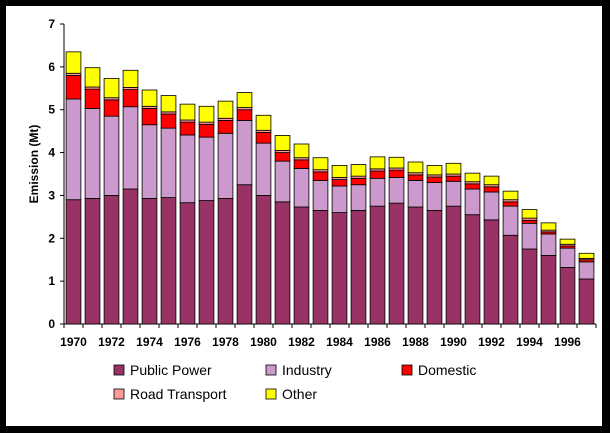  I want to click on bar-segment-other-1992, so click(491, 180).